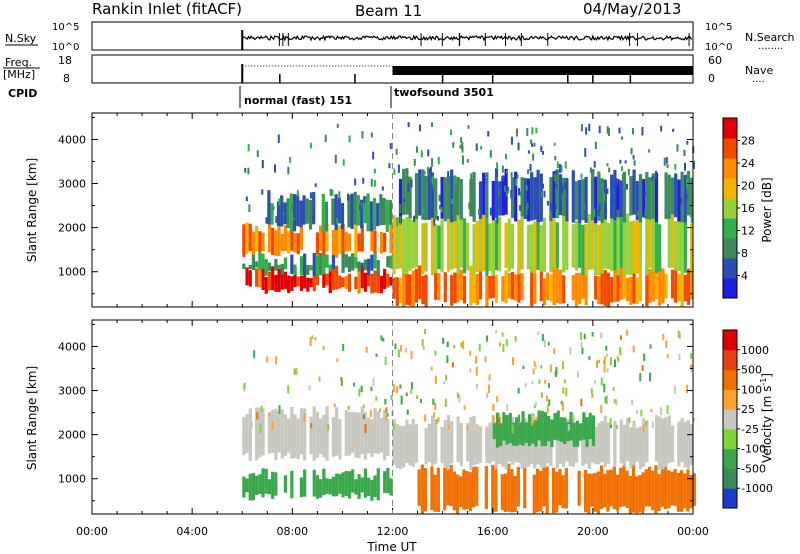 Image resolution: width=800 pixels, height=554 pixels. What do you see at coordinates (66, 78) in the screenshot?
I see `freq-left-tick-bottom: 8` at bounding box center [66, 78].